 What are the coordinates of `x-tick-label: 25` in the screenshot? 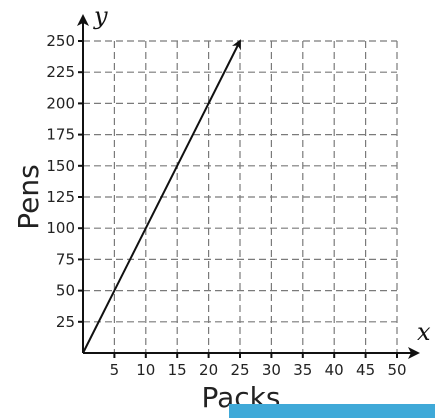 It's located at (239, 370).